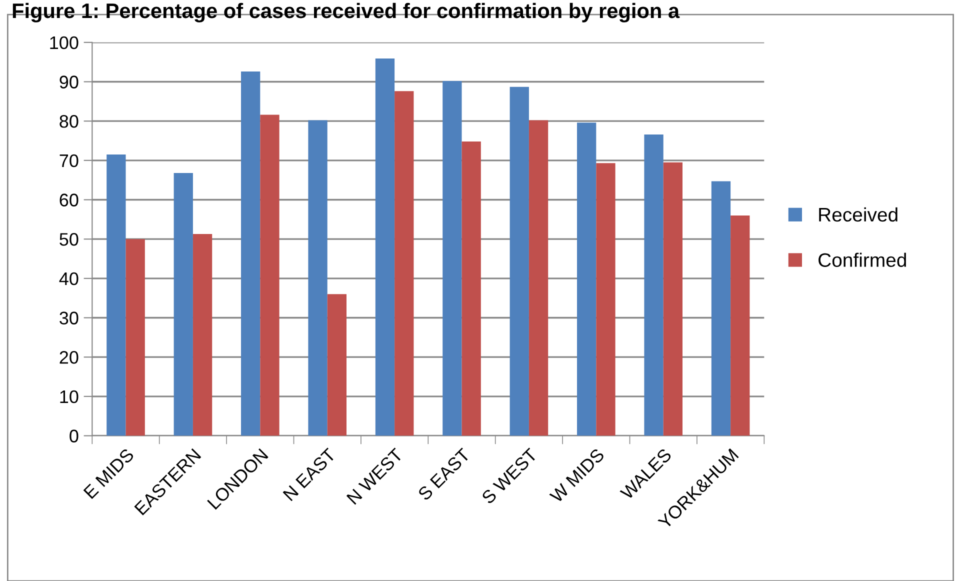 The image size is (960, 581). Describe the element at coordinates (69, 397) in the screenshot. I see `y-tick-label: 10` at that location.